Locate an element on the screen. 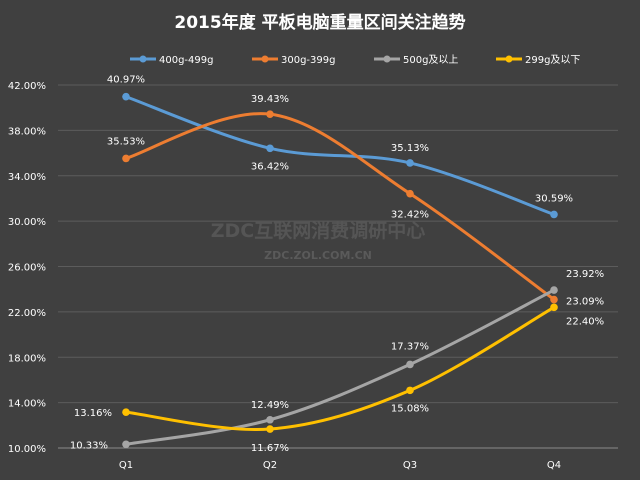  x-tick-label: Q2 is located at coordinates (270, 465).